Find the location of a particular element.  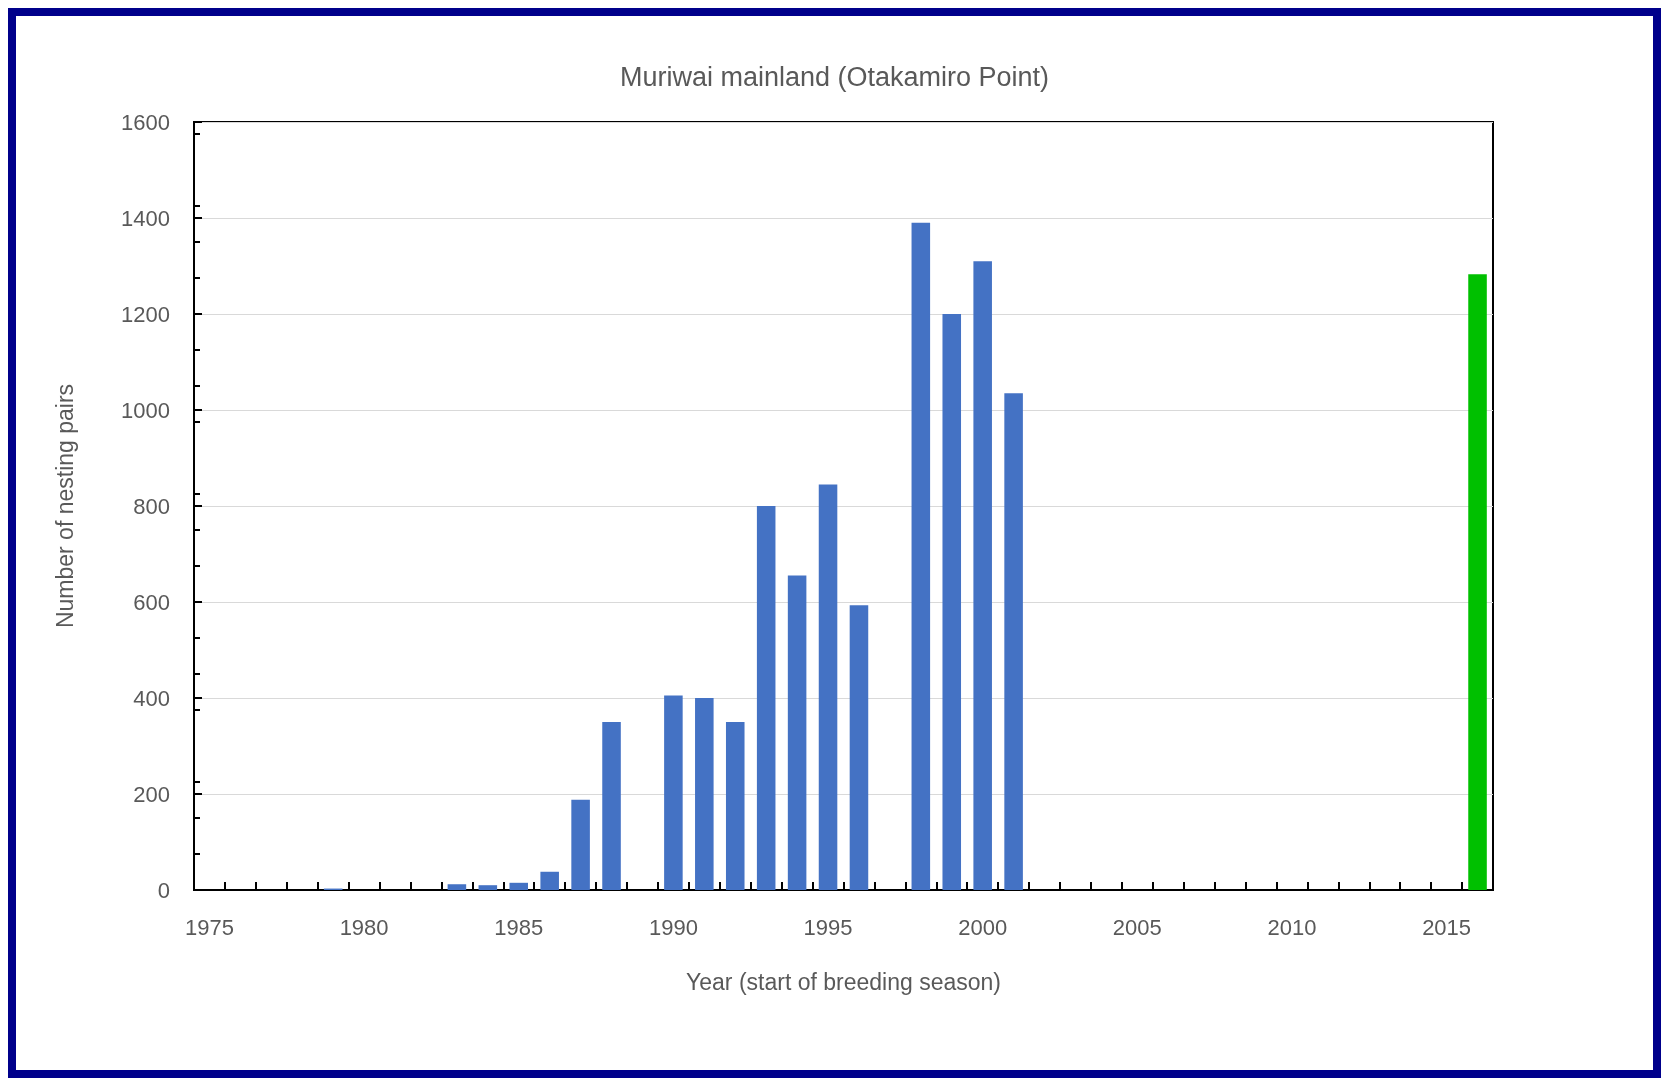

y-tick-label: 1200 is located at coordinates (145, 314).